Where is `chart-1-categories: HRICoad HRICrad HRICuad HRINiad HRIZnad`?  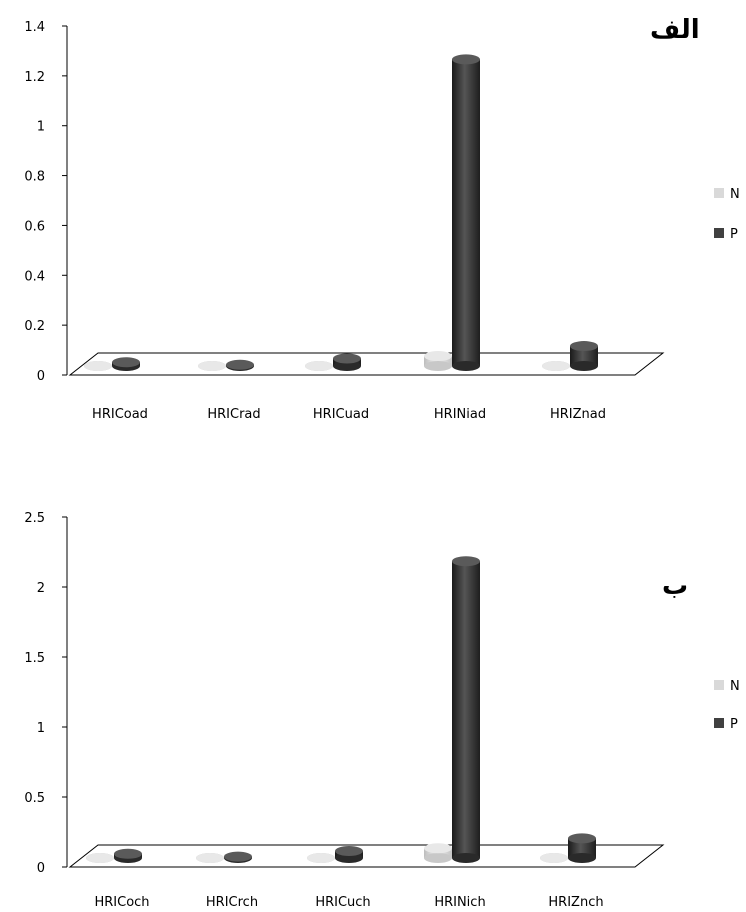 chart-1-categories: HRICoad HRICrad HRICuad HRINiad HRIZnad is located at coordinates (349, 414).